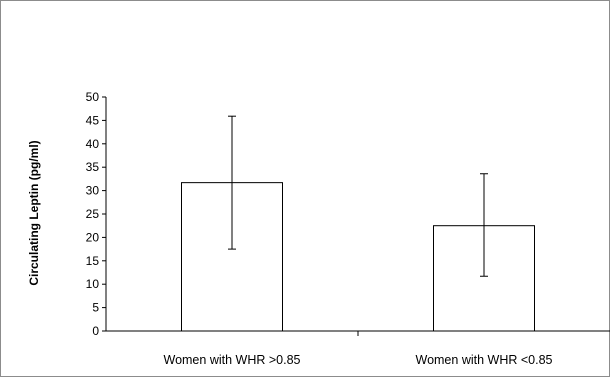 Image resolution: width=611 pixels, height=378 pixels. Describe the element at coordinates (95, 308) in the screenshot. I see `y-tick-label: 5` at that location.